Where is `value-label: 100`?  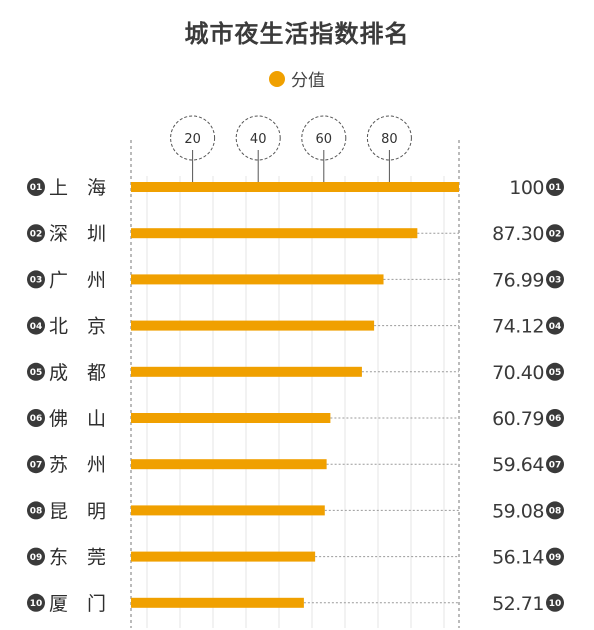 value-label: 100 is located at coordinates (526, 188).